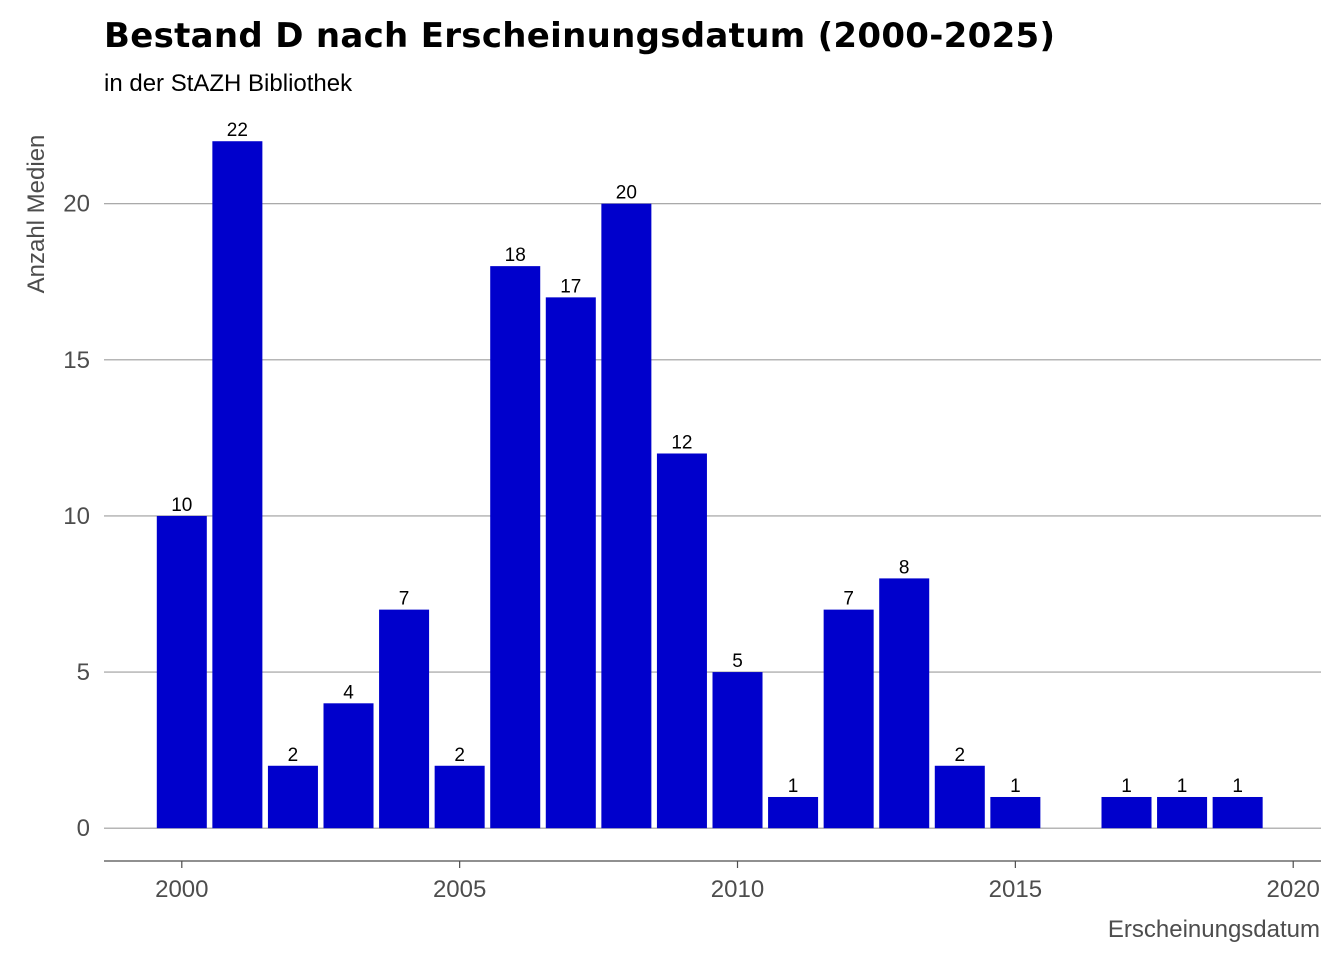 This screenshot has width=1344, height=960. What do you see at coordinates (228, 83) in the screenshot?
I see `chart-subtitle: in der StAZH Bibliothek` at bounding box center [228, 83].